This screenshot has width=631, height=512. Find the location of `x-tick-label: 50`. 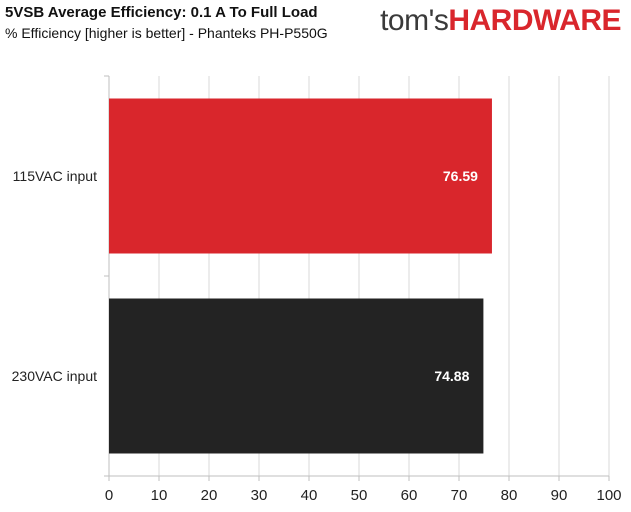

x-tick-label: 50 is located at coordinates (359, 495).